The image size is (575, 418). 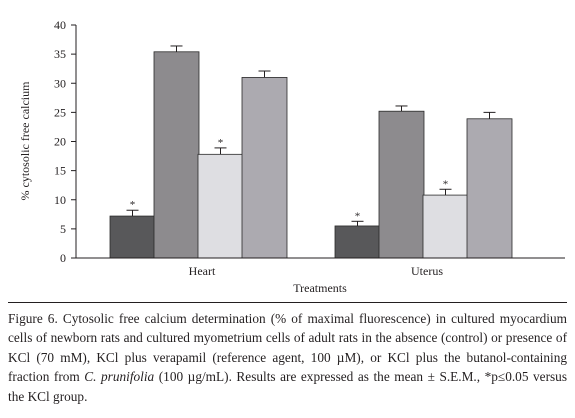 What do you see at coordinates (427, 271) in the screenshot?
I see `x-category-label-uterus: Uterus` at bounding box center [427, 271].